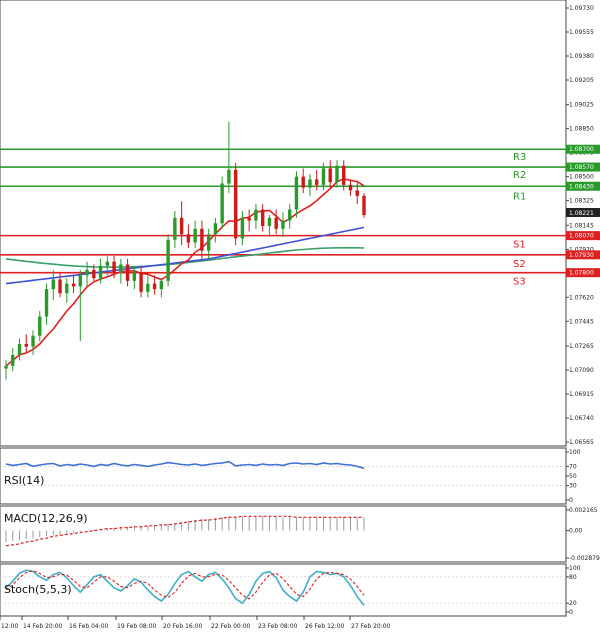 The width and height of the screenshot is (600, 634). I want to click on current-price-box, so click(583, 212).